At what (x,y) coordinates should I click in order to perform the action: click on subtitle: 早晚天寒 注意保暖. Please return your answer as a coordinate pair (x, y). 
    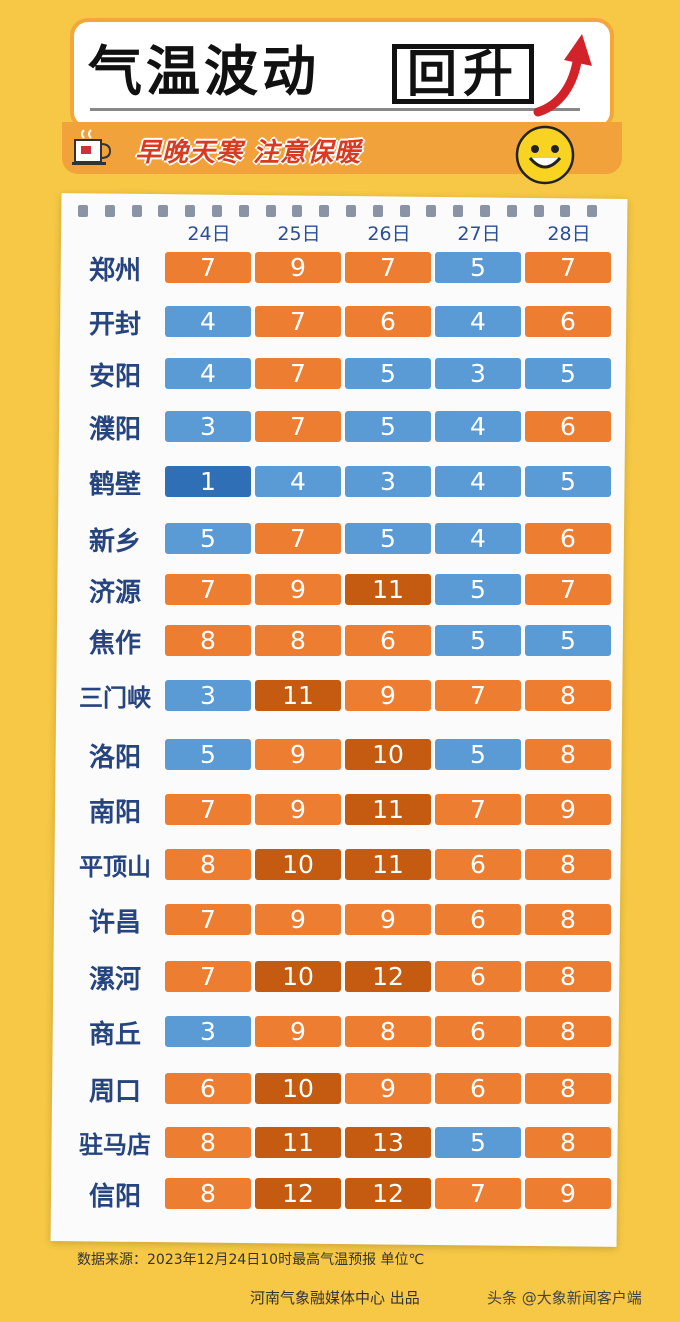
    Looking at the image, I should click on (248, 153).